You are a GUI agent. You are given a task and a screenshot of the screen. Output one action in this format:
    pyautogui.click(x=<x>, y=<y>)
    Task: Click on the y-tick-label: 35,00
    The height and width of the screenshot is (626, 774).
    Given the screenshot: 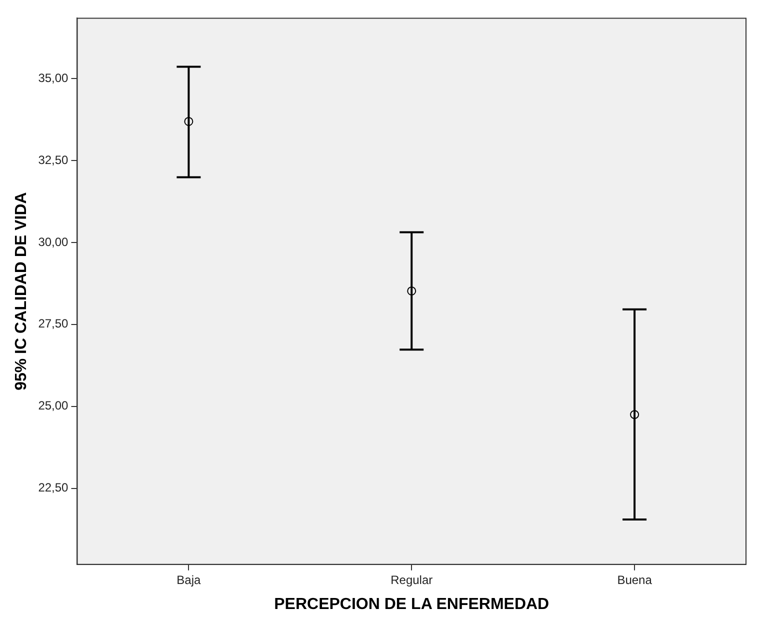 What is the action you would take?
    pyautogui.click(x=53, y=77)
    